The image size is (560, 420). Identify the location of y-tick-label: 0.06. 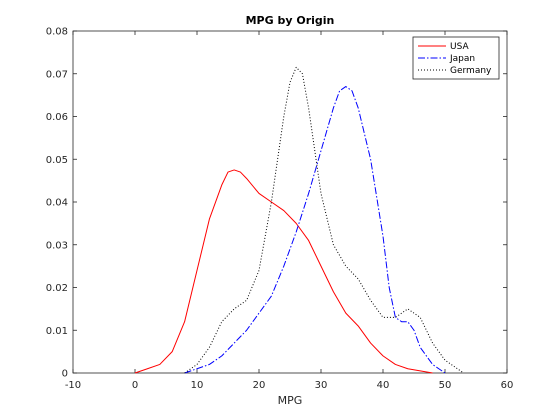
(57, 117).